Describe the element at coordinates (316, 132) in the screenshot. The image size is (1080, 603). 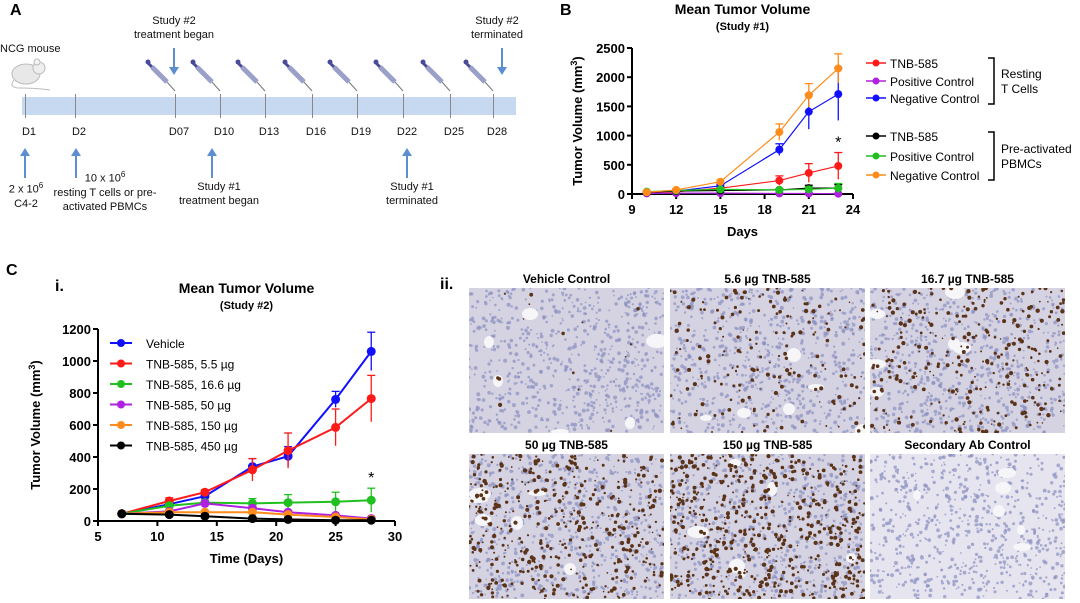
I see `day-label: D16` at that location.